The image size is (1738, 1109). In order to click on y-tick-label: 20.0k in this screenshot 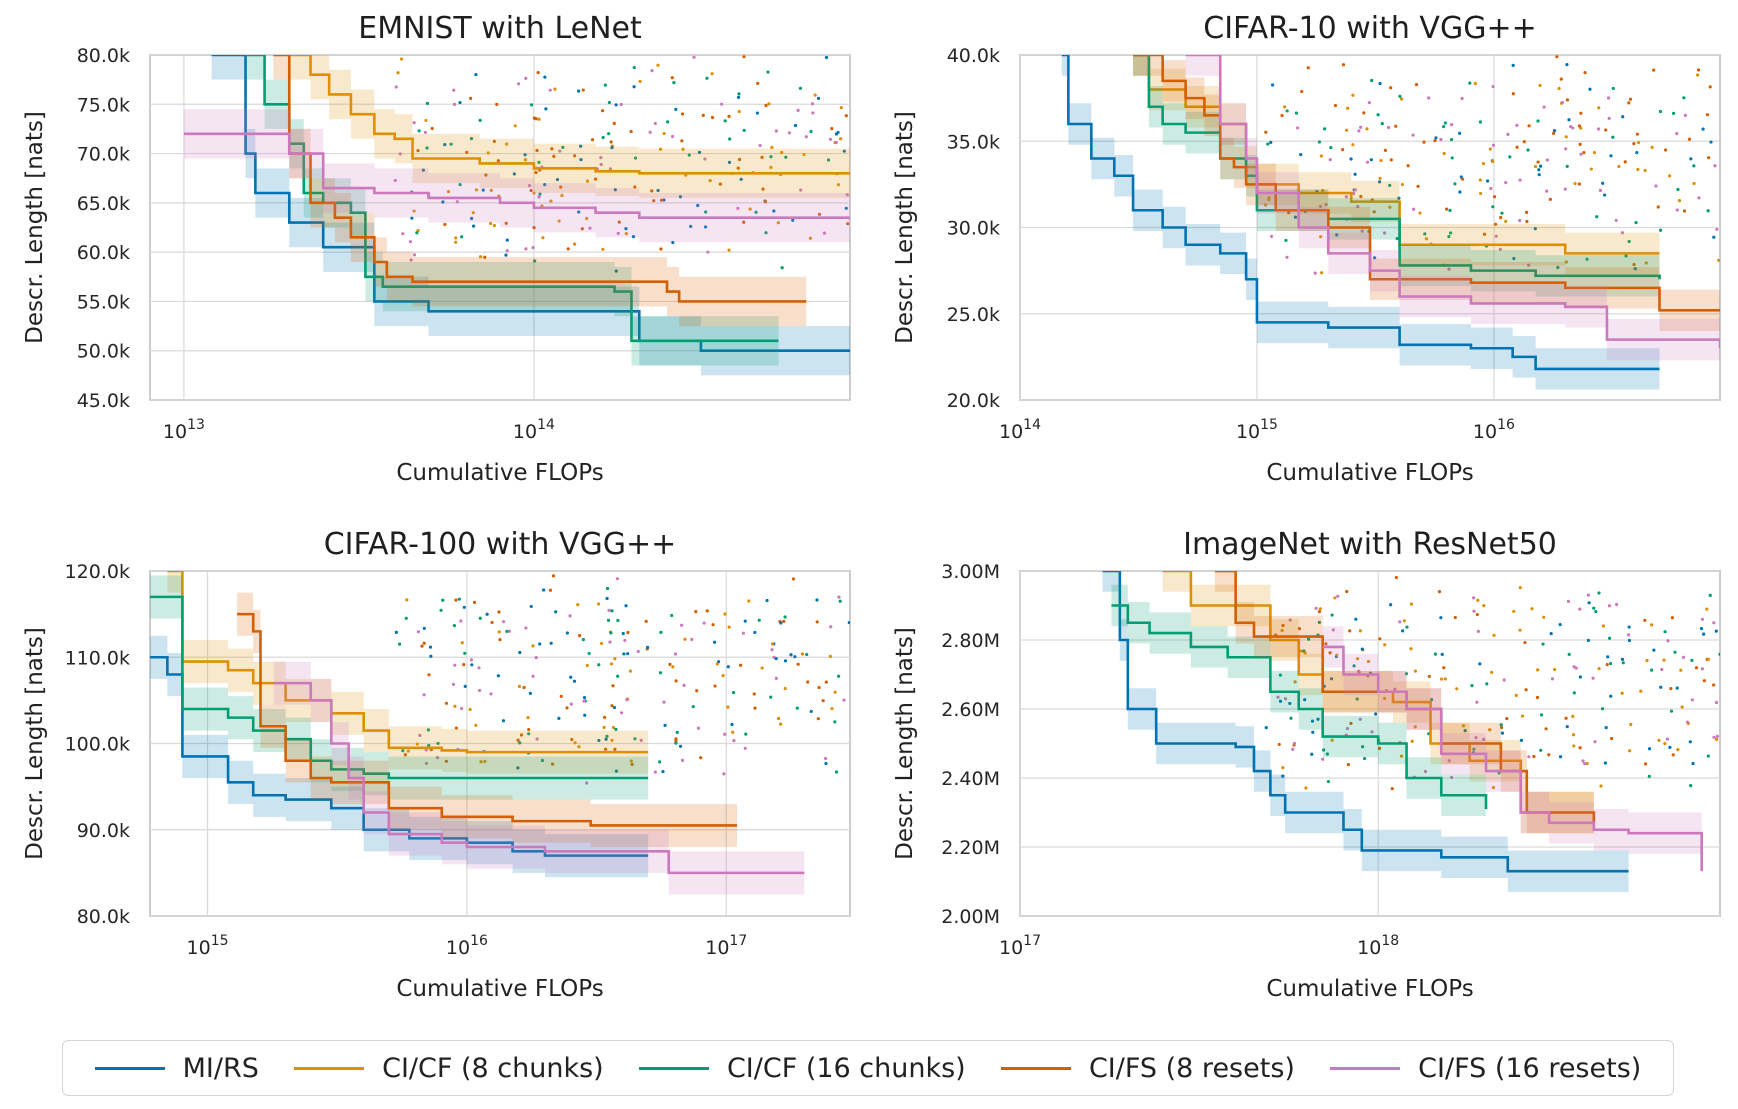, I will do `click(973, 401)`.